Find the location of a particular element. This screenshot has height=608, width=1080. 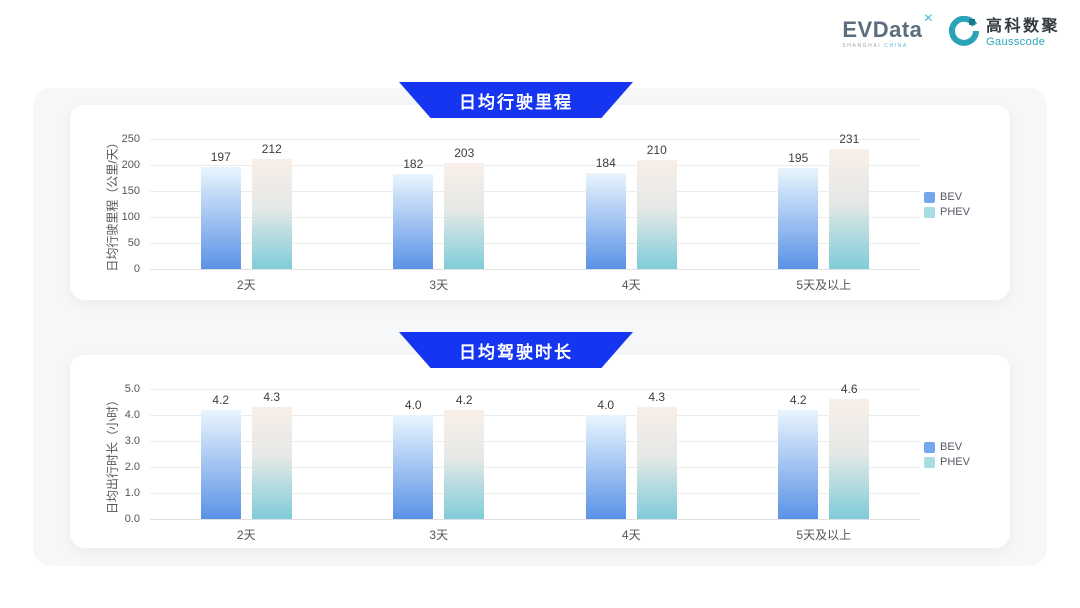

bar-pair: 4.2 4.3 is located at coordinates (246, 454).